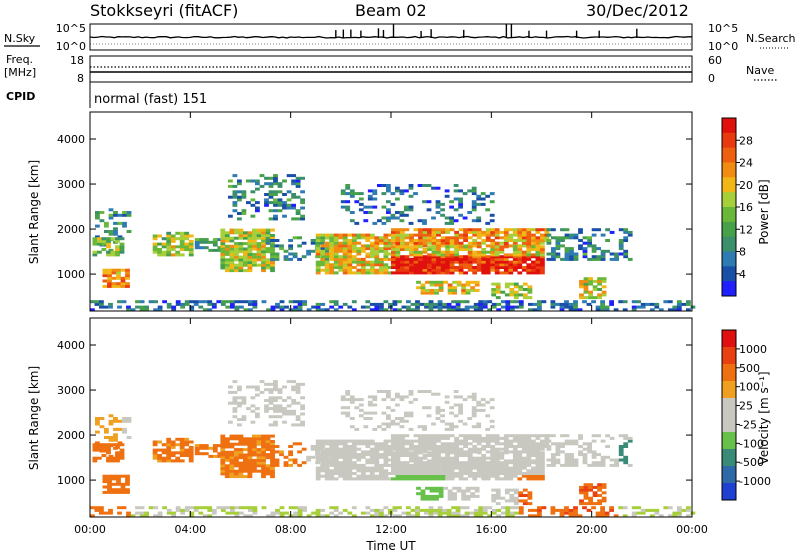  What do you see at coordinates (746, 163) in the screenshot?
I see `colorbar-tick-label: 24` at bounding box center [746, 163].